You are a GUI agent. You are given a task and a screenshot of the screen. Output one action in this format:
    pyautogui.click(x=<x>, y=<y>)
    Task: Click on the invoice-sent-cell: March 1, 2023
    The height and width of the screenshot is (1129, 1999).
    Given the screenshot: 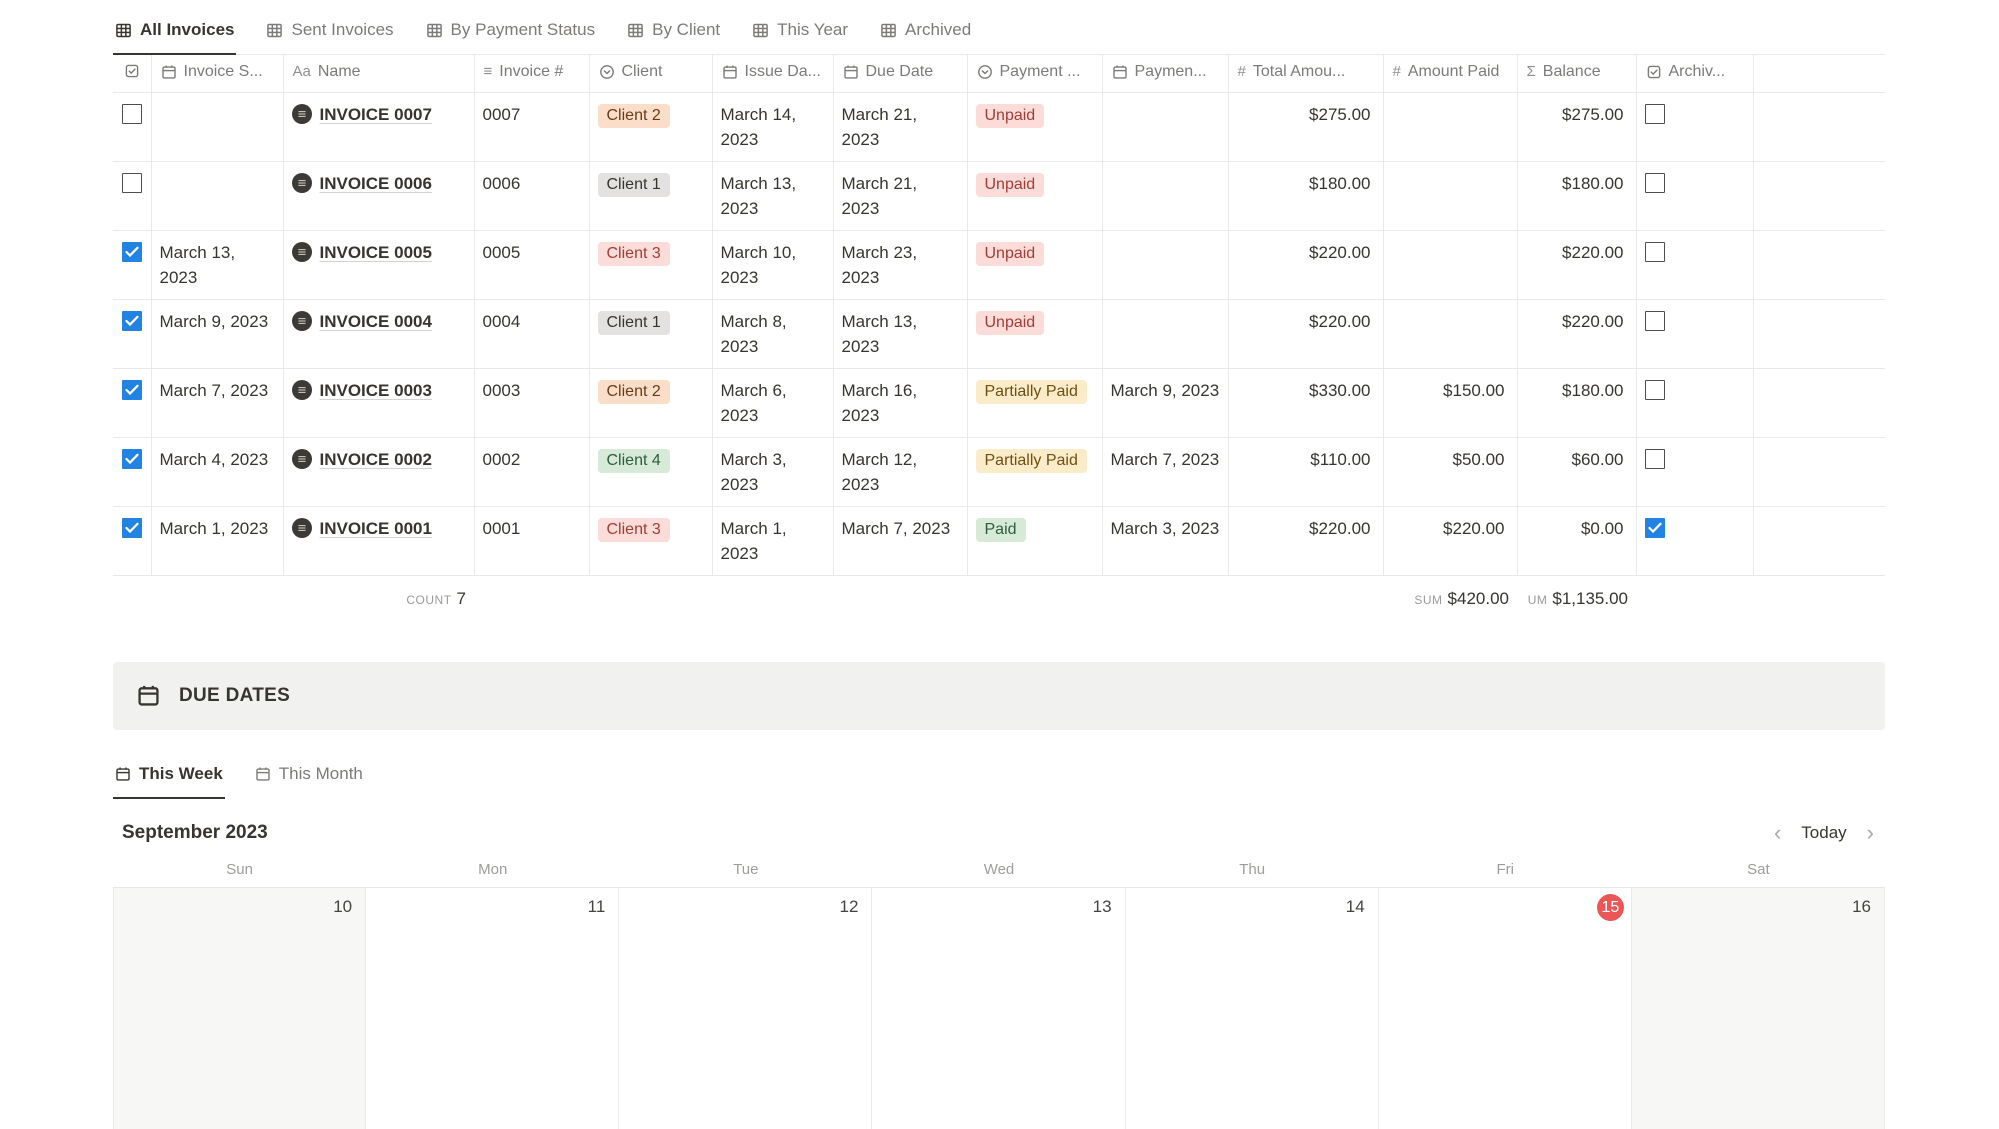 What is the action you would take?
    pyautogui.click(x=217, y=541)
    